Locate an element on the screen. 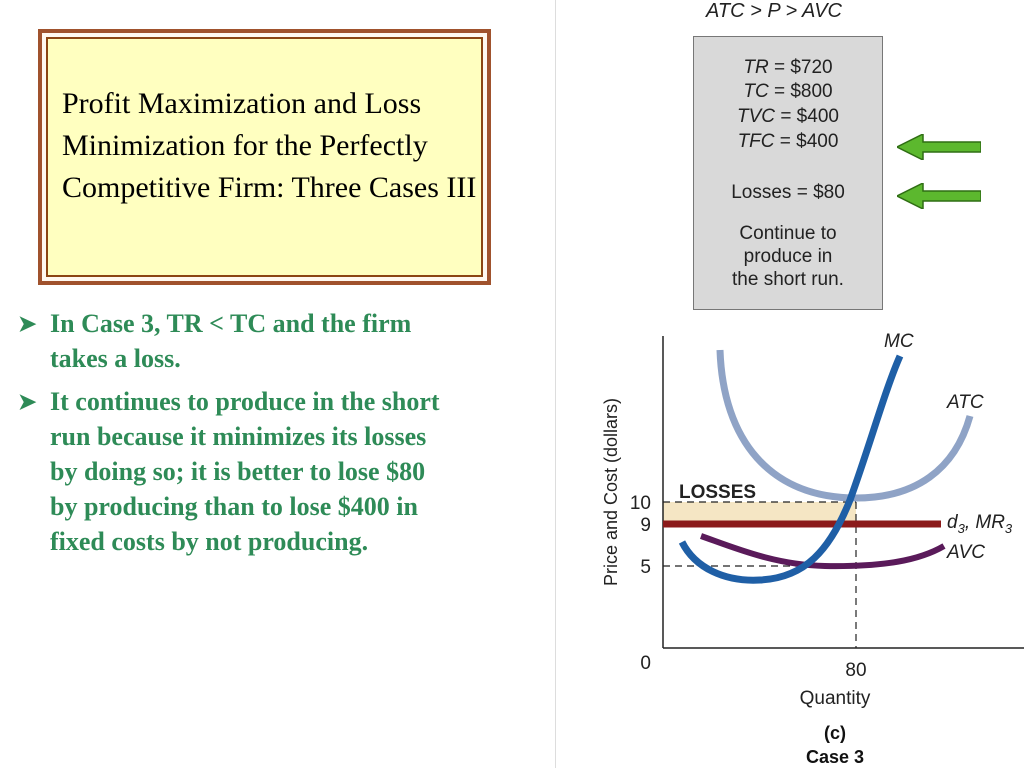 The height and width of the screenshot is (768, 1024). inequality-atc: ATC is located at coordinates (725, 11).